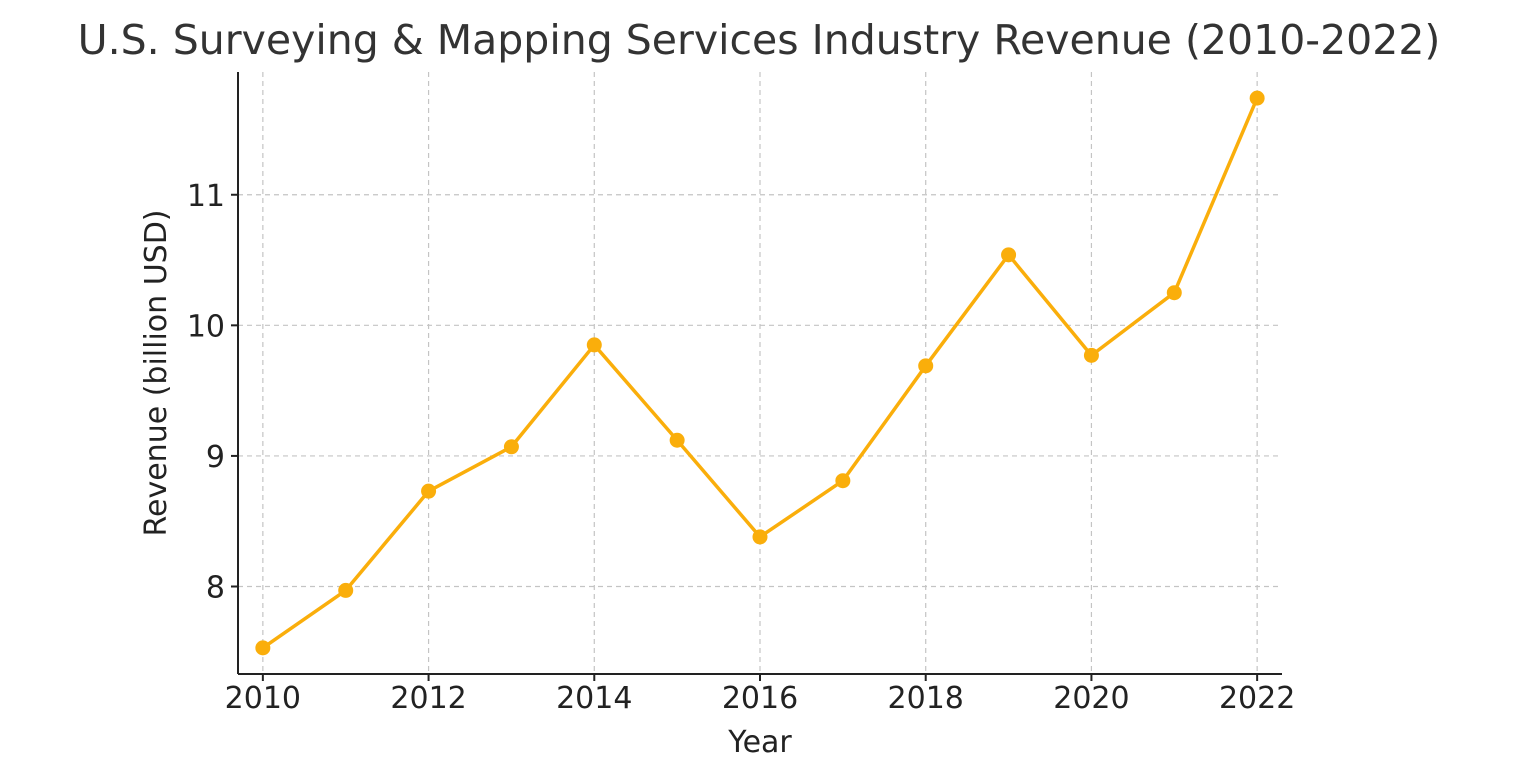 This screenshot has height=780, width=1518. Describe the element at coordinates (428, 698) in the screenshot. I see `x-tick-label: 2012` at that location.